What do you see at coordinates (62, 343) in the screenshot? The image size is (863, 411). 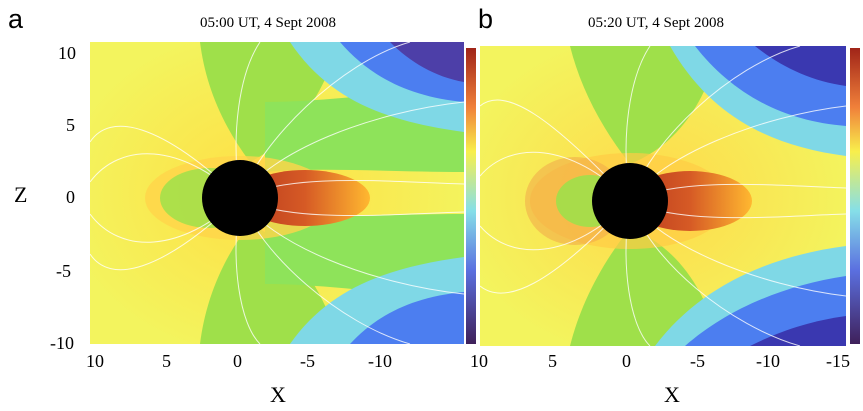 I see `panel-a-ytick-m10: -10` at bounding box center [62, 343].